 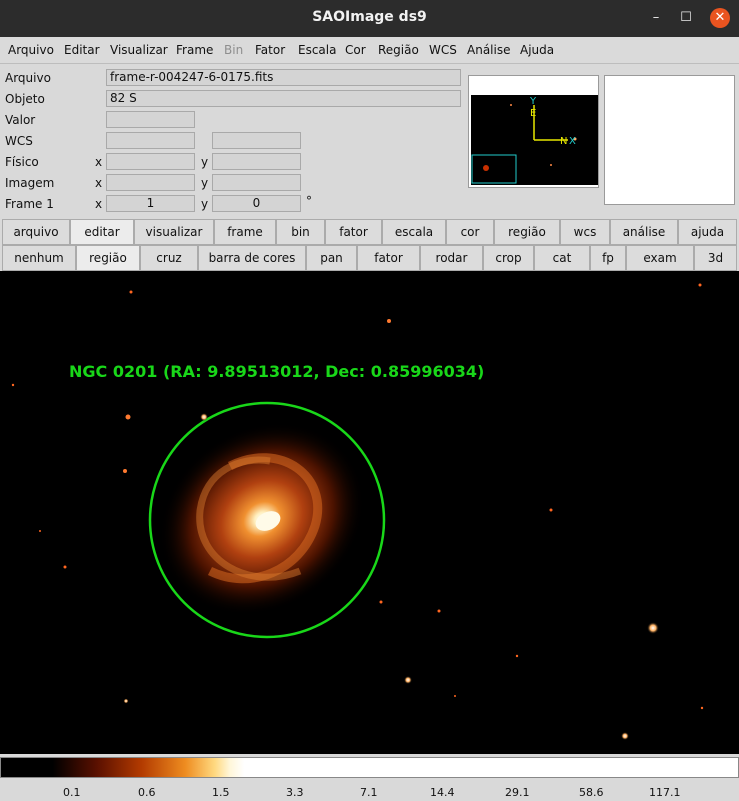 I want to click on imagem-label: Imagem, so click(x=30, y=183).